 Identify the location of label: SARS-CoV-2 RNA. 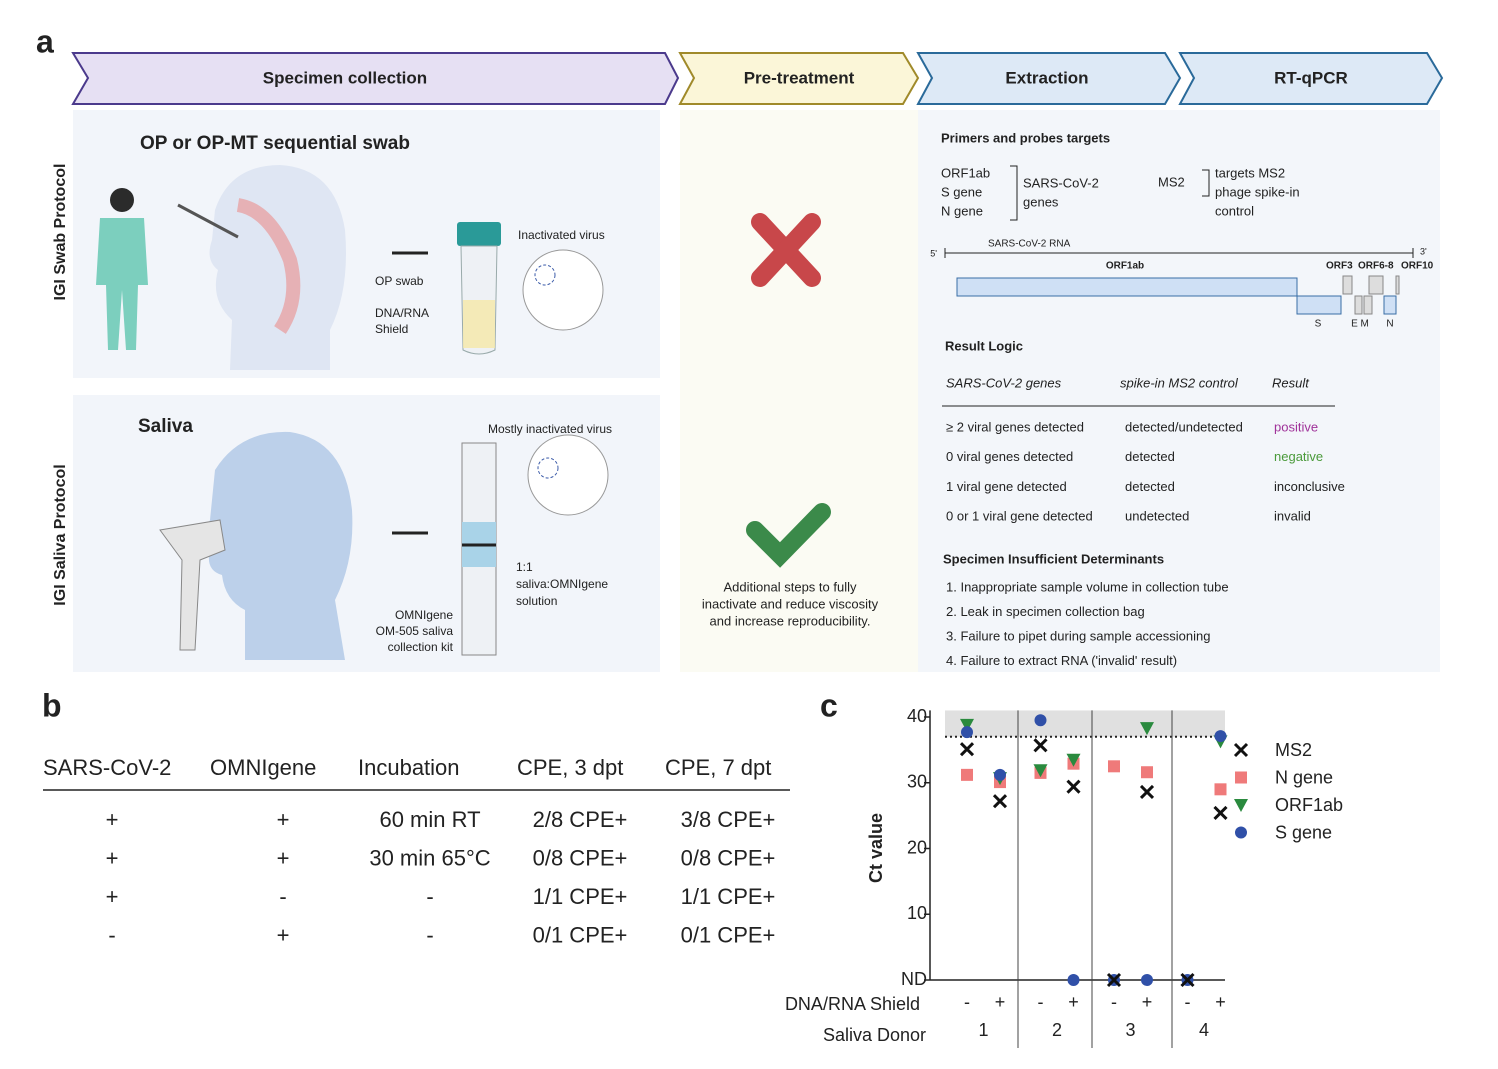
(1029, 244).